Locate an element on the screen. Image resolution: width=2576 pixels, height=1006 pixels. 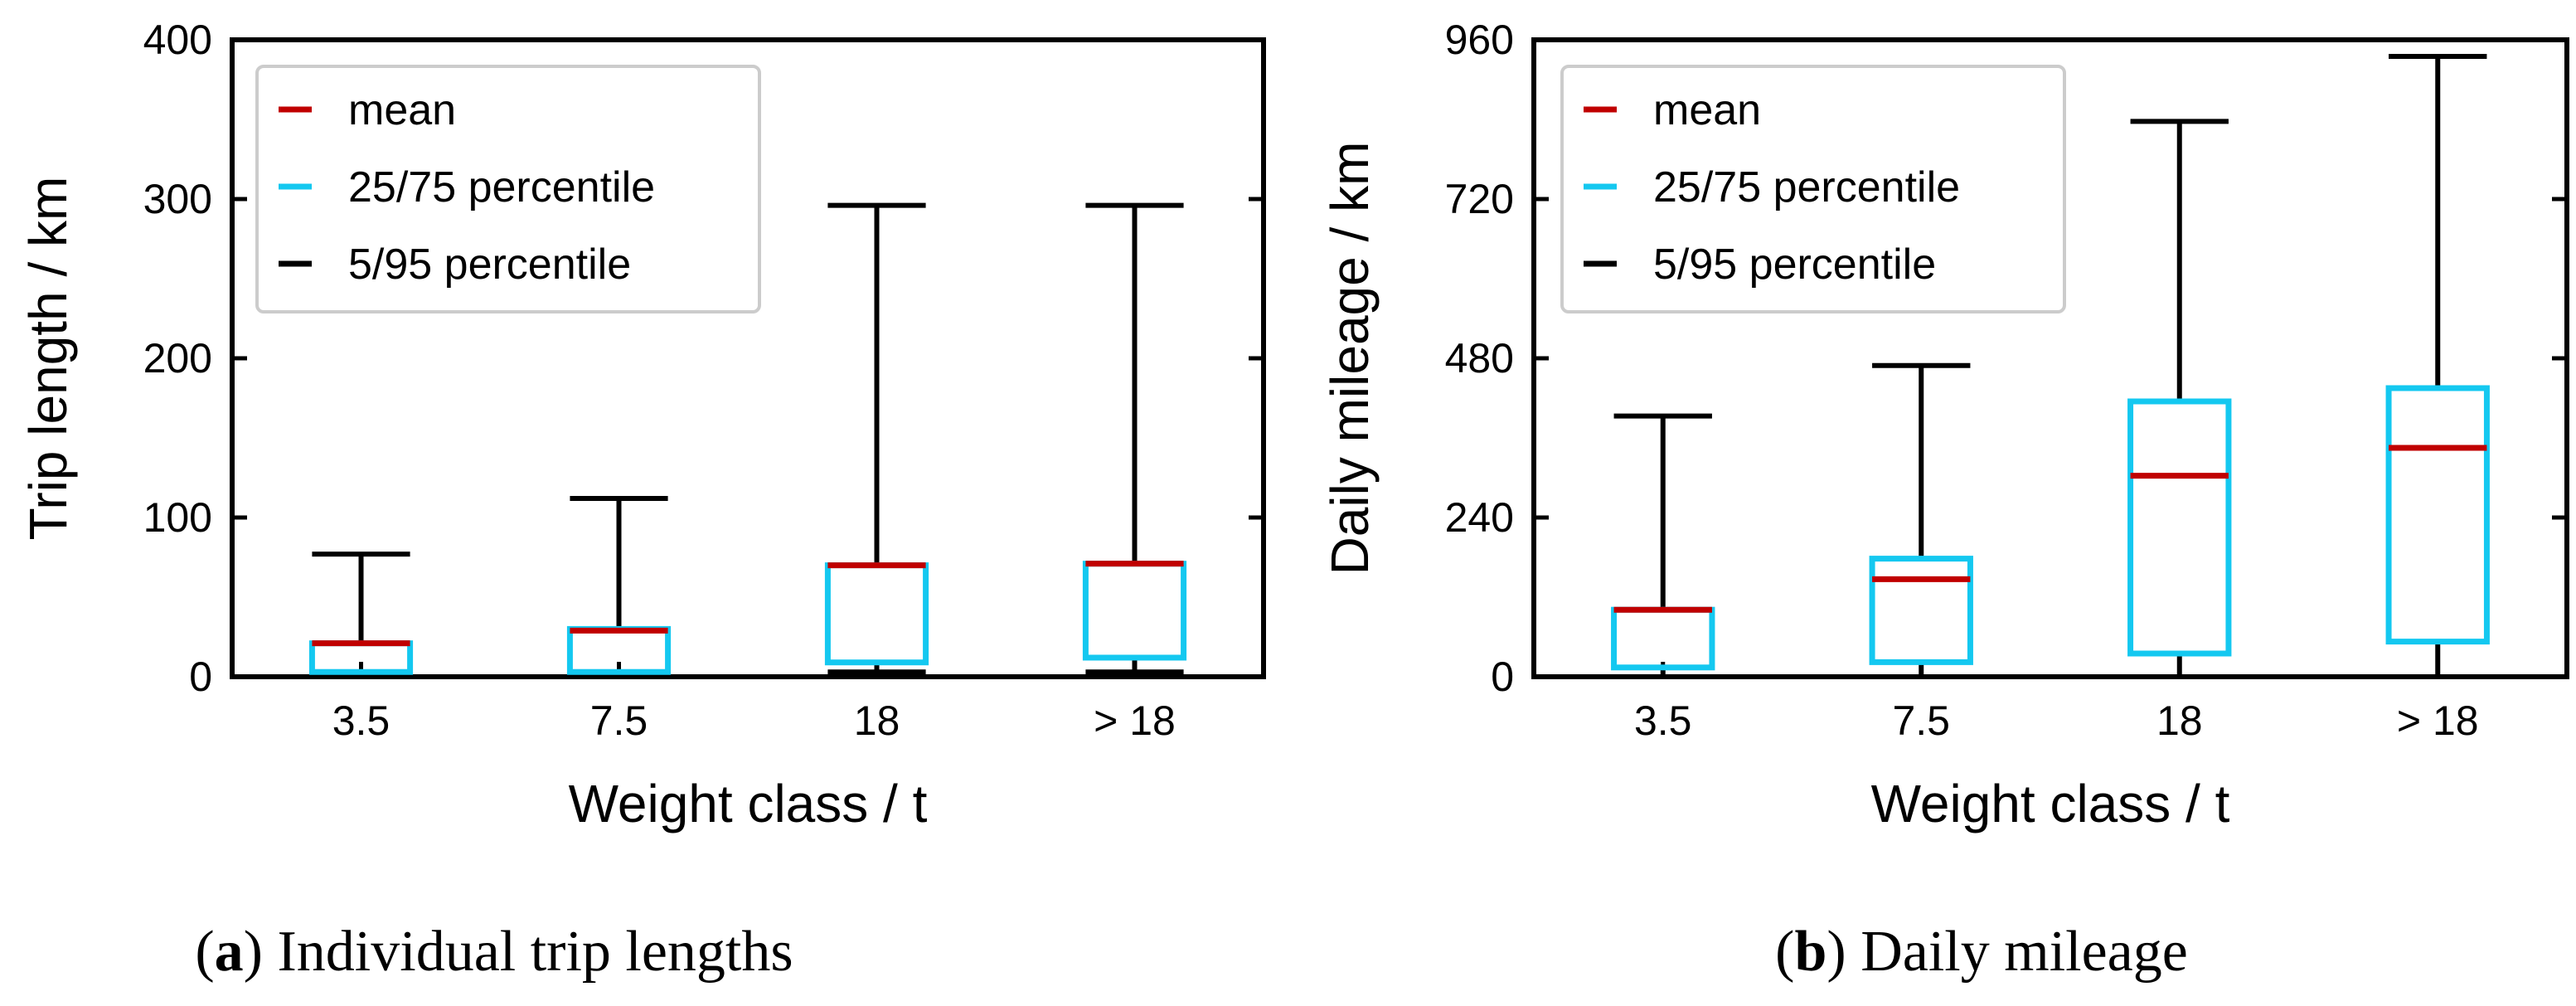
caption-b-text: ) Daily mileage is located at coordinates (2006, 952).